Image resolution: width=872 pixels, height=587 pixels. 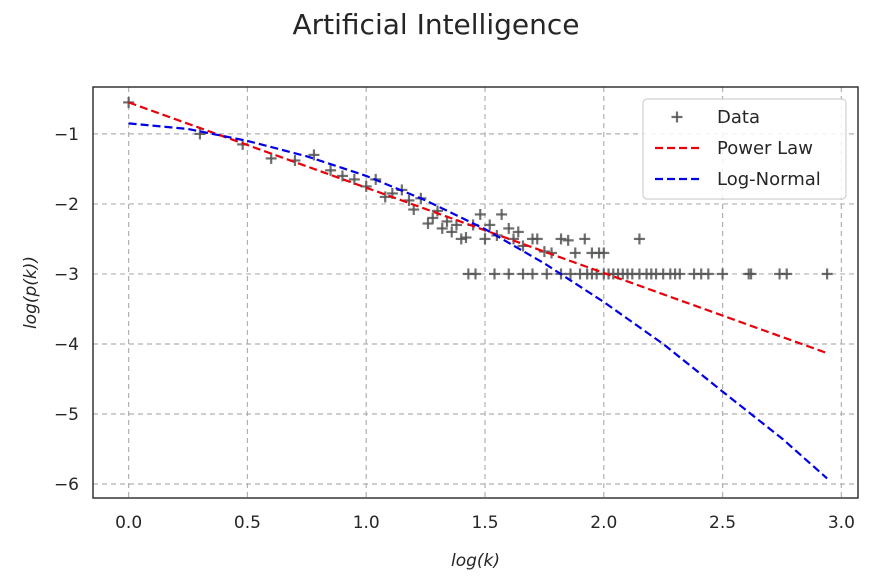 I want to click on y-tick-label: −4, so click(x=66, y=345).